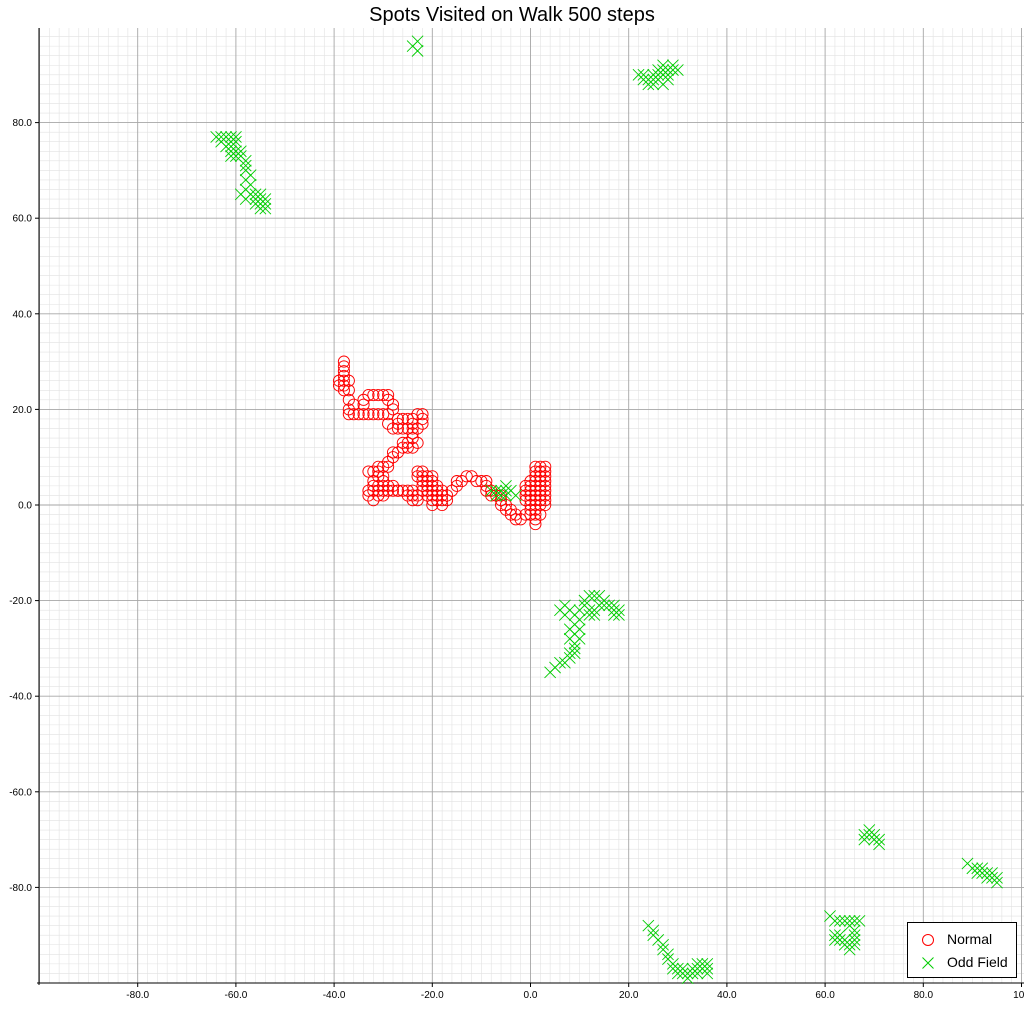 The image size is (1024, 1024). Describe the element at coordinates (20, 888) in the screenshot. I see `y-tick-label: -80.0` at that location.